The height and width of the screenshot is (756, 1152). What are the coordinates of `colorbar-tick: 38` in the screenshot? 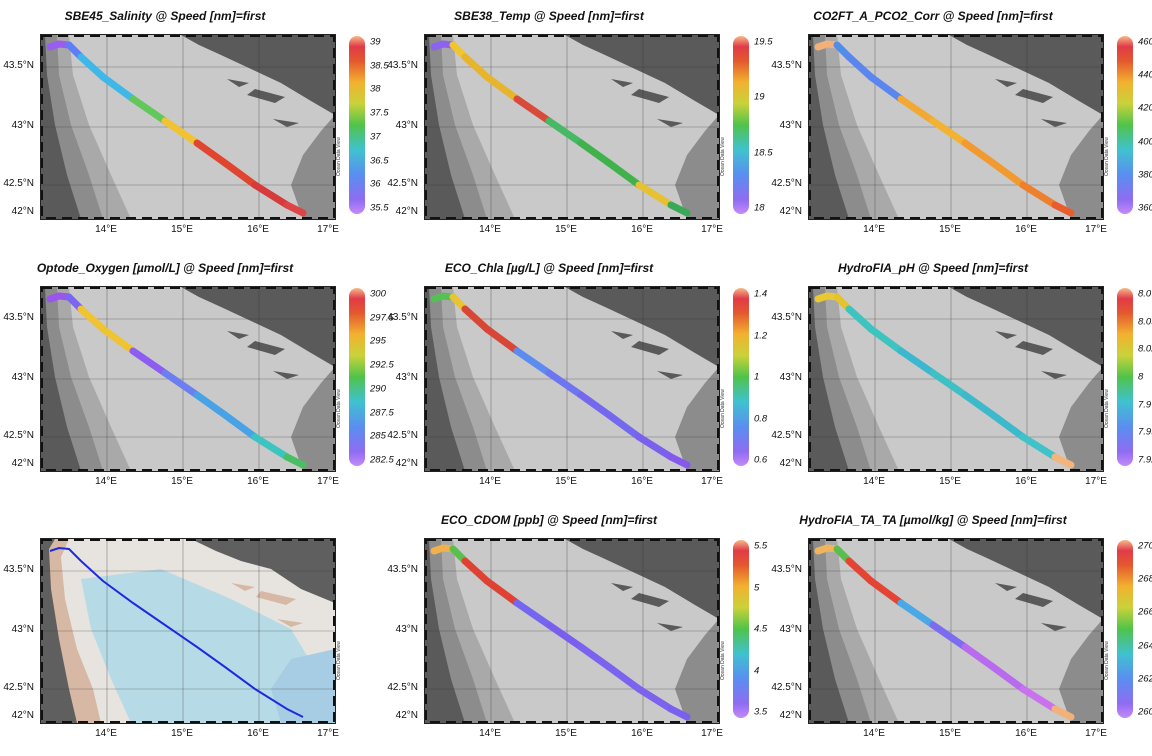 It's located at (375, 89).